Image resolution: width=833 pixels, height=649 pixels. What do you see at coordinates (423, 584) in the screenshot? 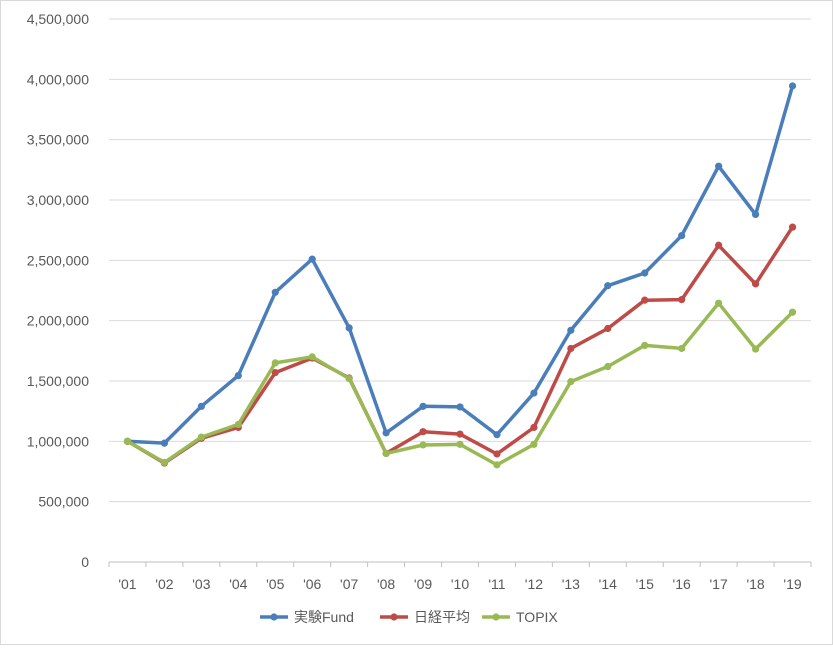
I see `x-tick-label: '09` at bounding box center [423, 584].